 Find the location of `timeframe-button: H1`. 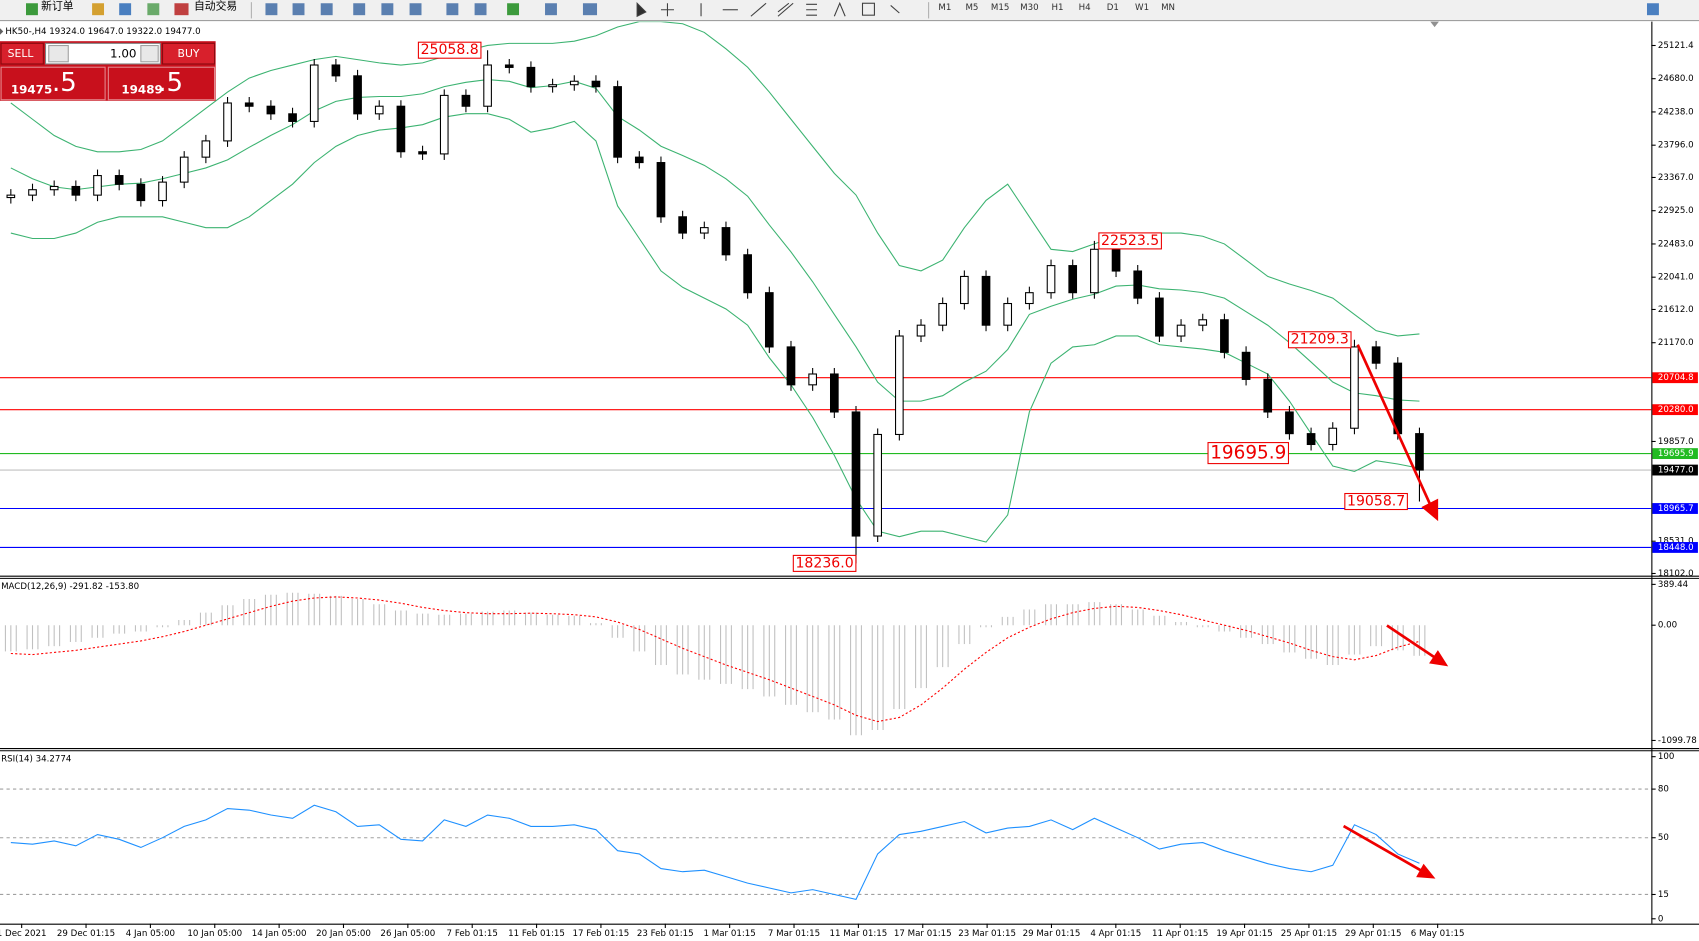

timeframe-button: H1 is located at coordinates (1058, 8).